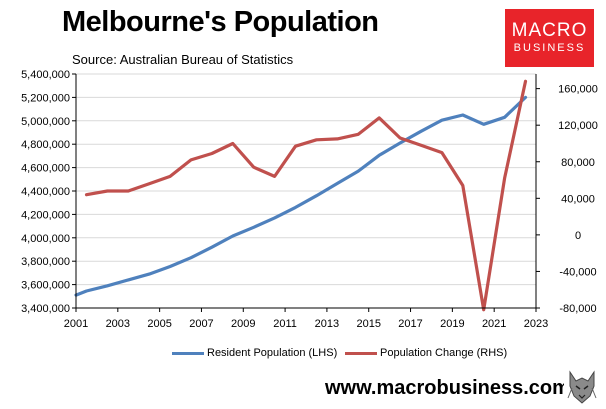  What do you see at coordinates (327, 324) in the screenshot?
I see `x-tick-label: 2013` at bounding box center [327, 324].